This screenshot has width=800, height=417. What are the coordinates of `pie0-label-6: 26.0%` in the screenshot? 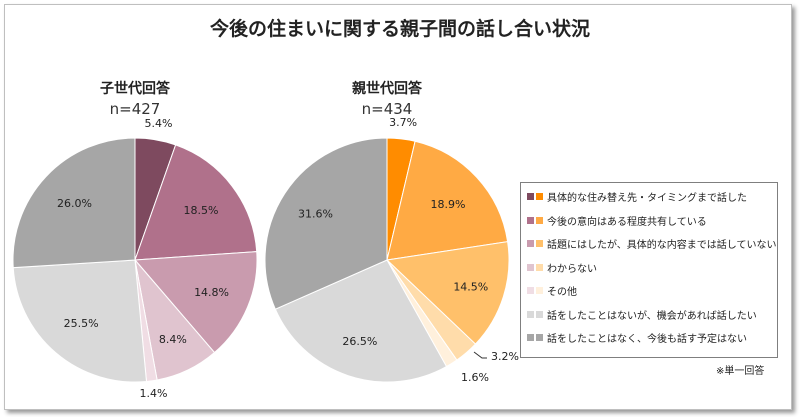 It's located at (74, 203).